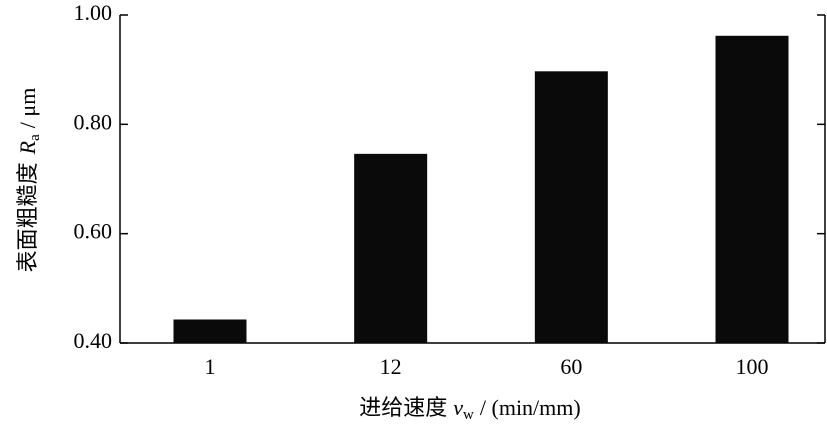 This screenshot has height=433, width=827. I want to click on y-label-symbol: R, so click(27, 147).